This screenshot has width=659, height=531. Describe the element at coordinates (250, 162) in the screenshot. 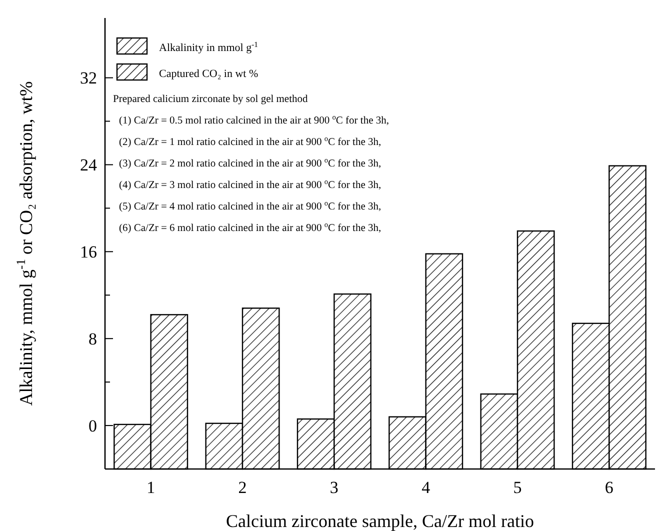

I see `annotation: (3) Ca/Zr = 2 mol ratio calcined in the air at 900 $^{o}$C for the 3h,` at that location.